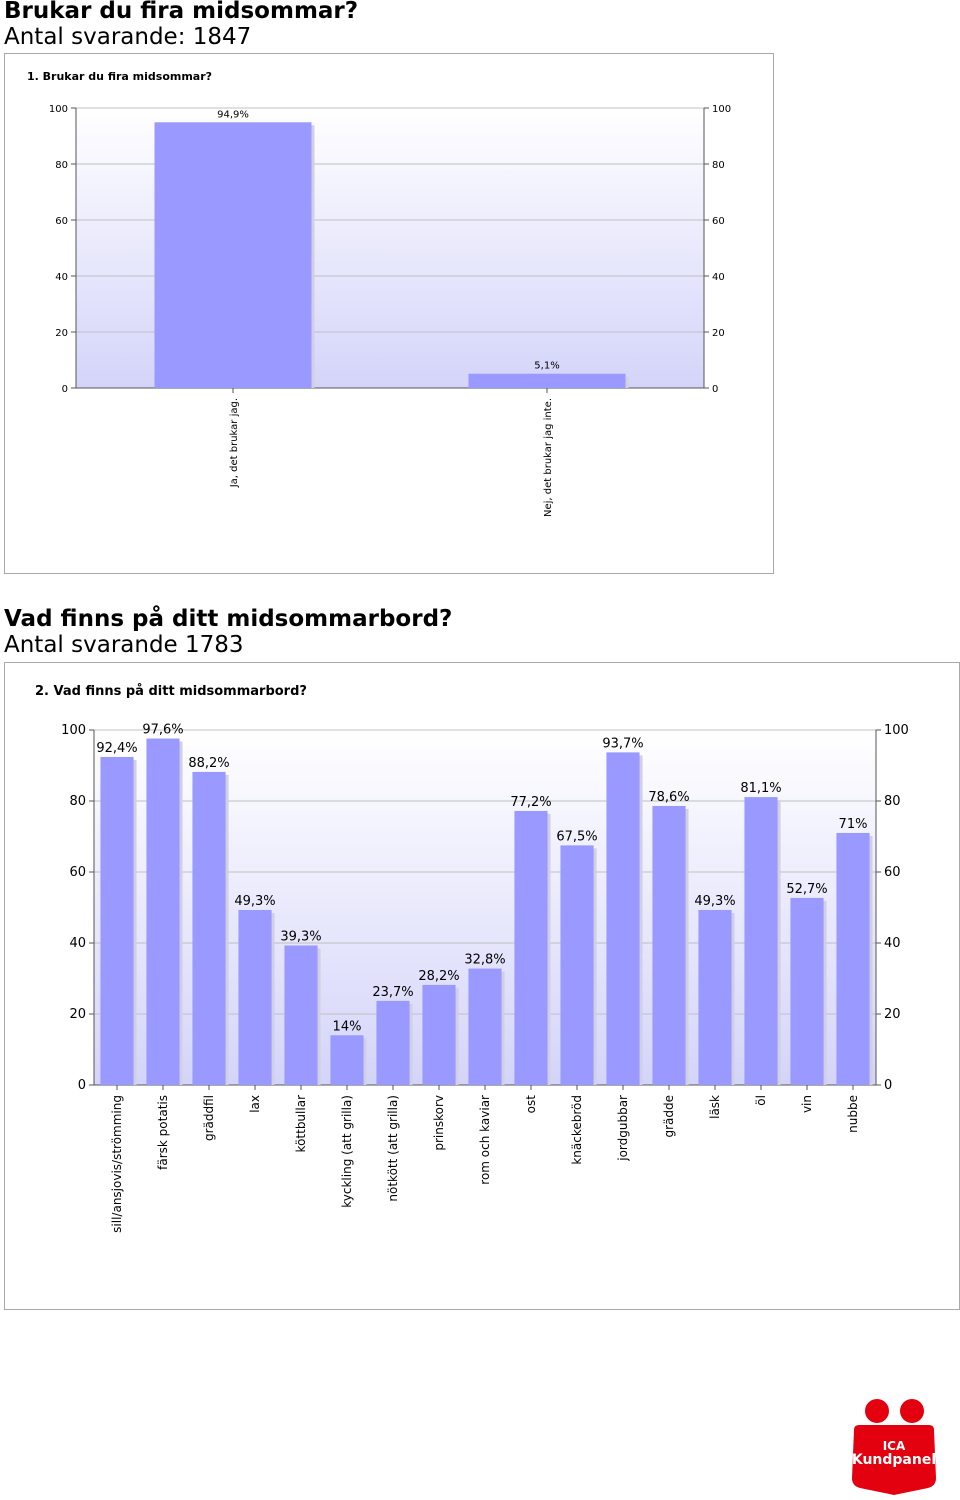  I want to click on chart1-ytick-label-right: 100, so click(721, 109).